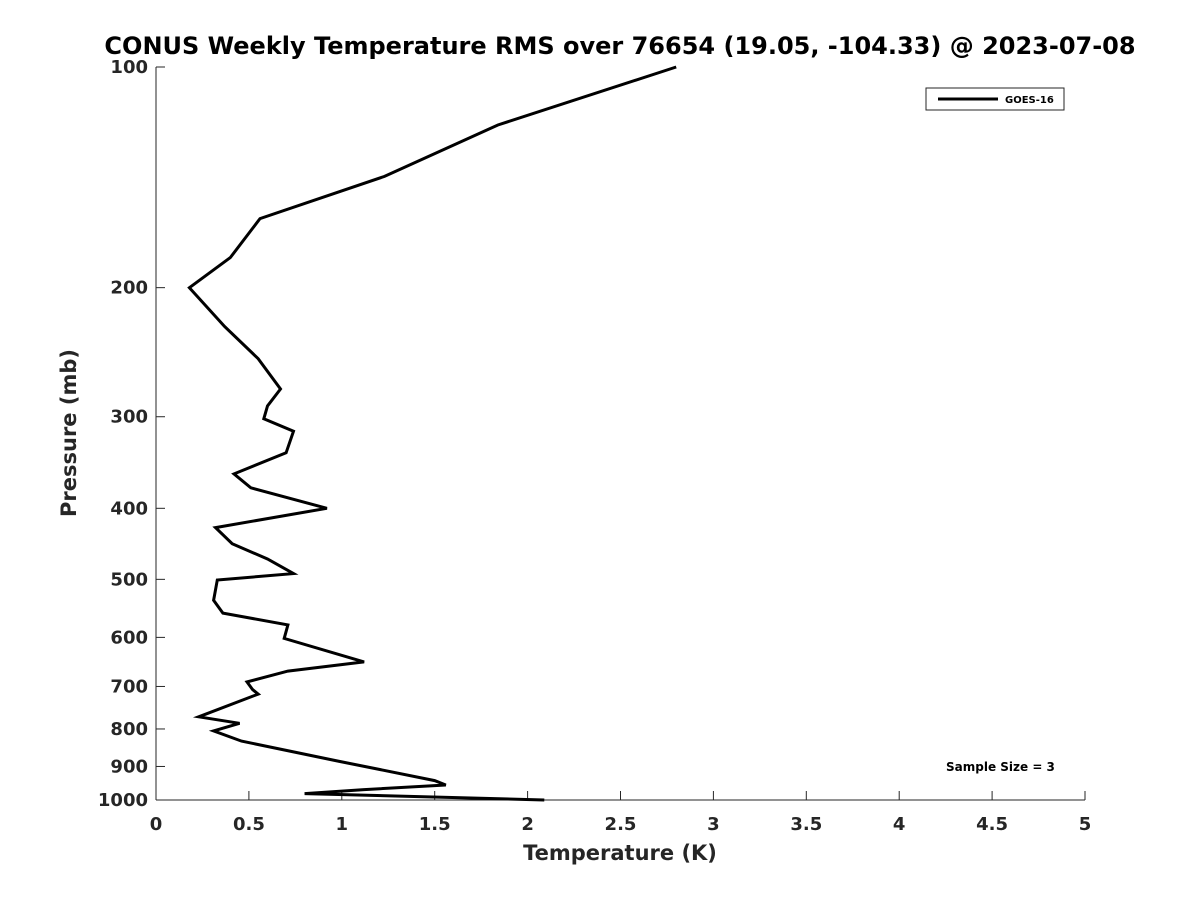 This screenshot has width=1200, height=900. Describe the element at coordinates (1000, 767) in the screenshot. I see `sample-size-annotation: Sample Size = 3` at that location.